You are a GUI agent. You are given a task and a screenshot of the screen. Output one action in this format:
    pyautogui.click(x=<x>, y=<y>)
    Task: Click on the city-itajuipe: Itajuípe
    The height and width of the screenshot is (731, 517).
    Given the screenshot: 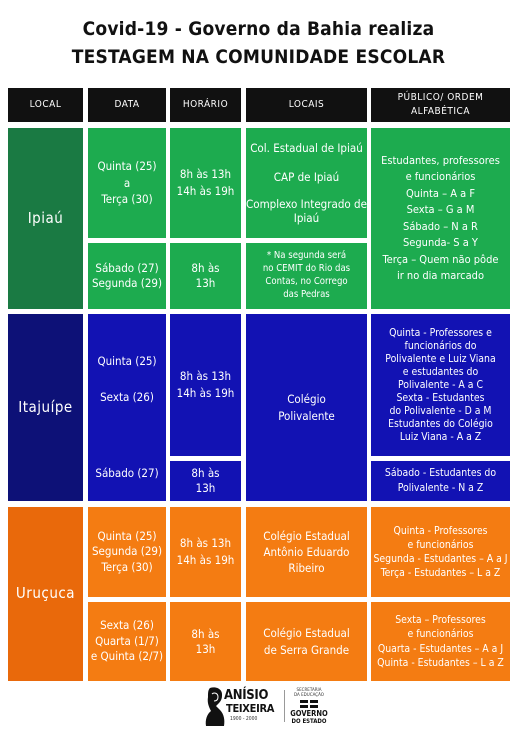 What is the action you would take?
    pyautogui.click(x=45, y=407)
    